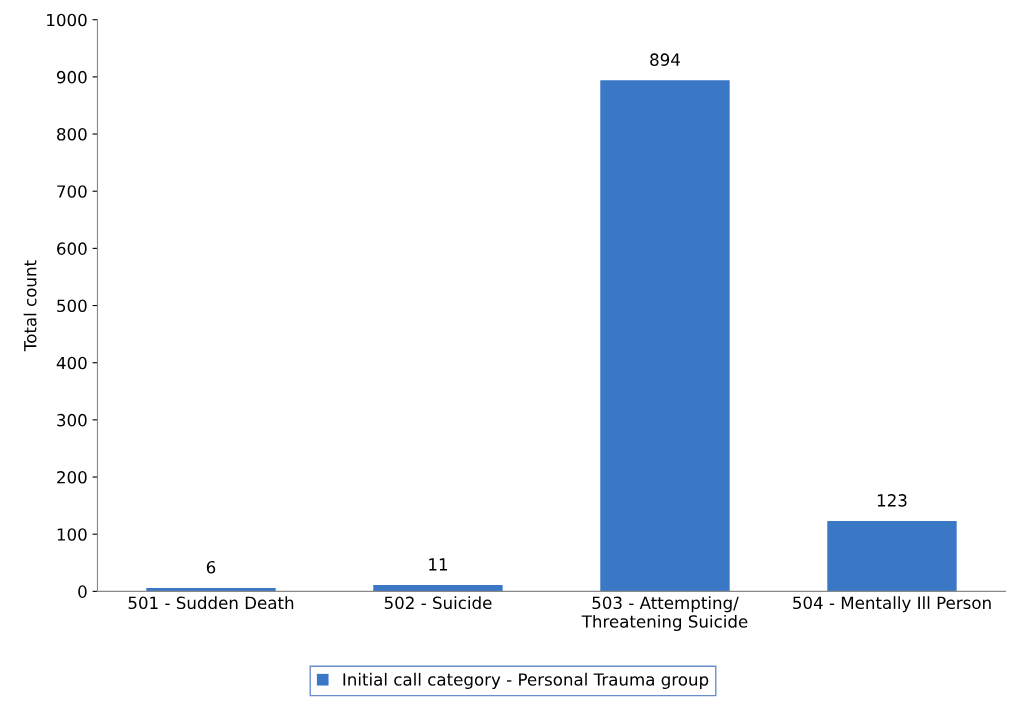  What do you see at coordinates (72, 420) in the screenshot?
I see `y-tick-label: 300` at bounding box center [72, 420].